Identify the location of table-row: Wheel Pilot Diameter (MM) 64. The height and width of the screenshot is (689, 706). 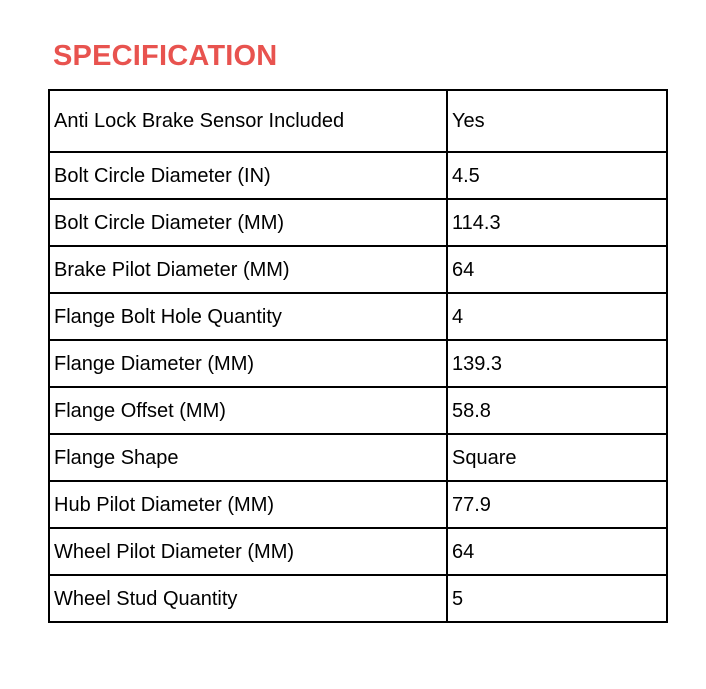
(358, 551).